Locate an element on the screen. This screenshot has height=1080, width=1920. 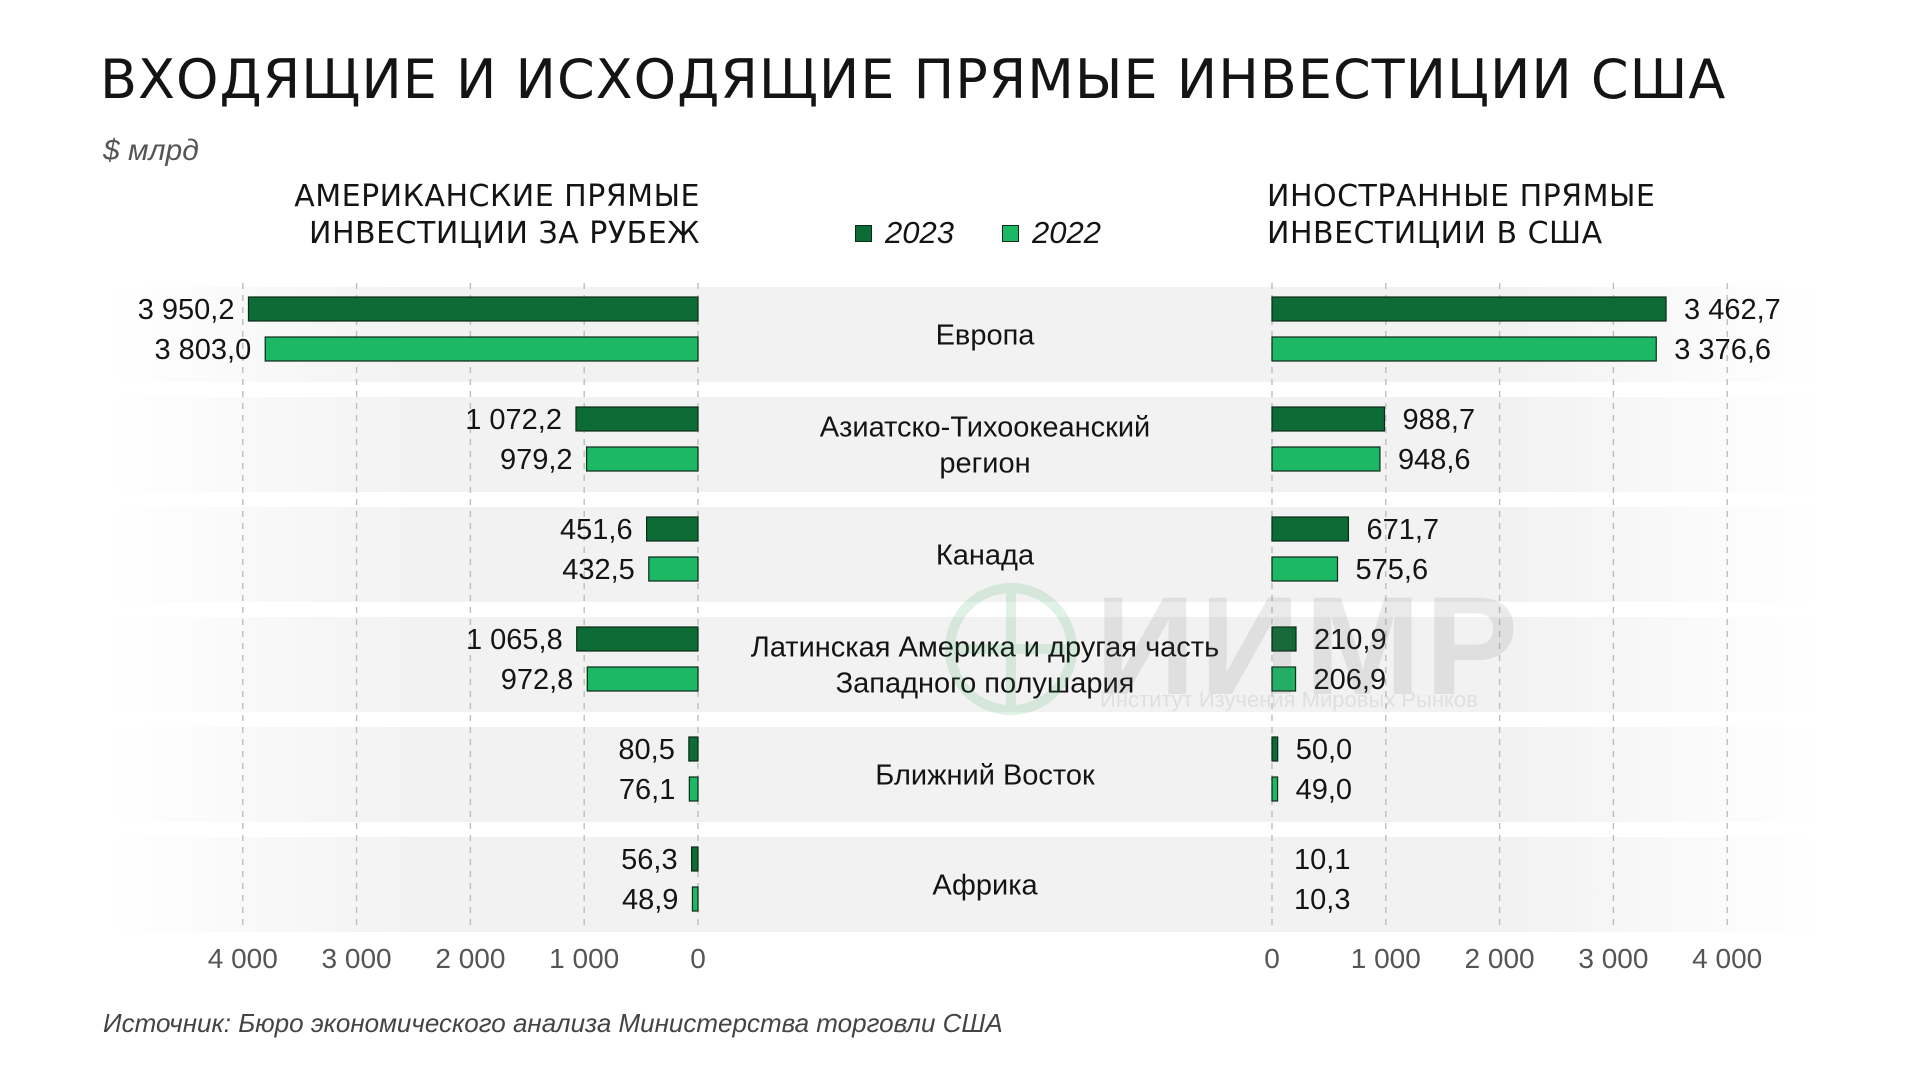
right-panel-title-line-2: инвестиции в США is located at coordinates (1435, 233).